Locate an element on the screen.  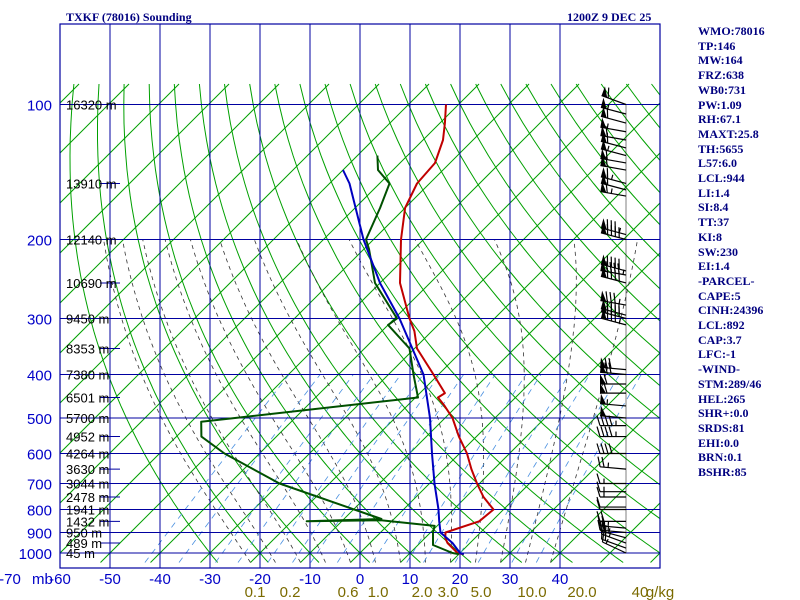
parcel-profile-line is located at coordinates (403, 362).